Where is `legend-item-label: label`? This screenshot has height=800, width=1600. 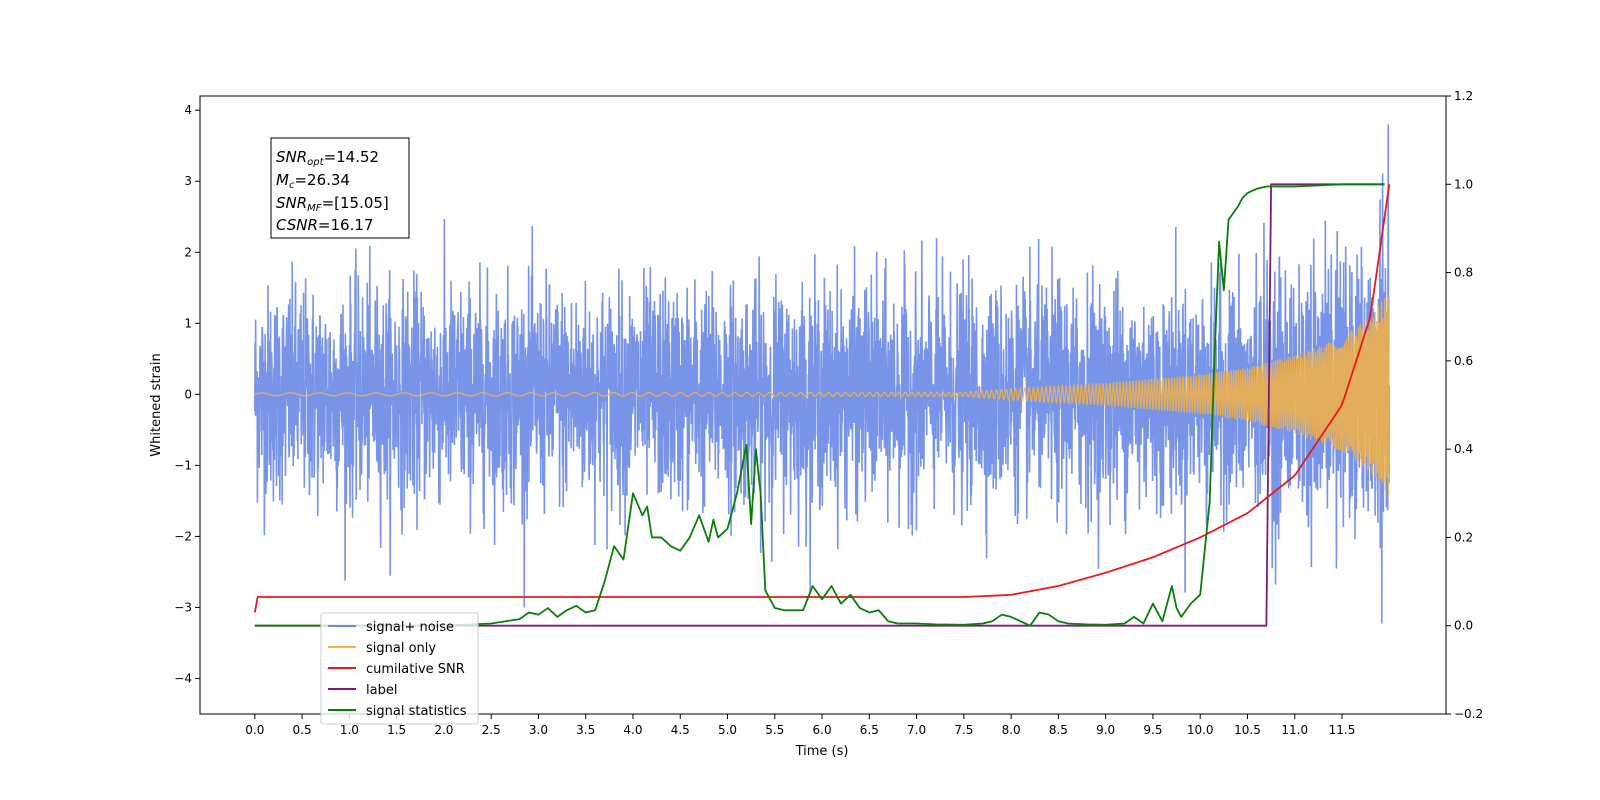 legend-item-label: label is located at coordinates (362, 690).